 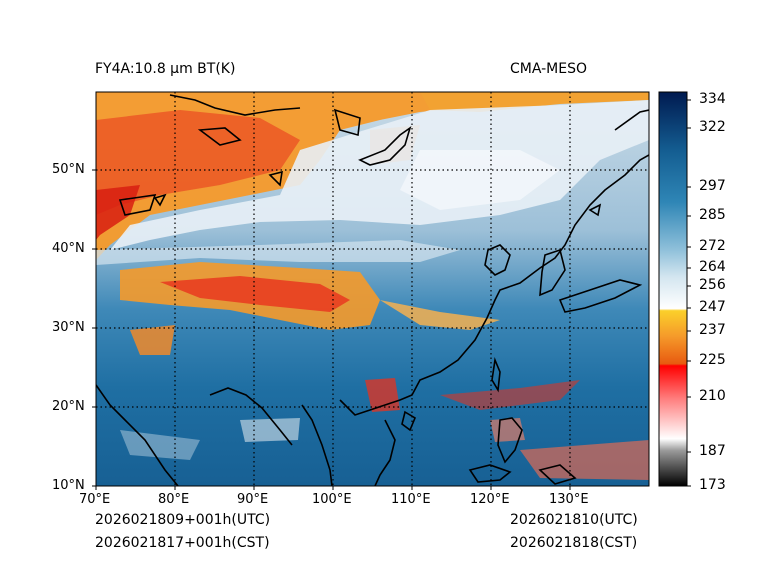 I want to click on init-time-utc: 2026021809+001h(UTC), so click(x=183, y=520).